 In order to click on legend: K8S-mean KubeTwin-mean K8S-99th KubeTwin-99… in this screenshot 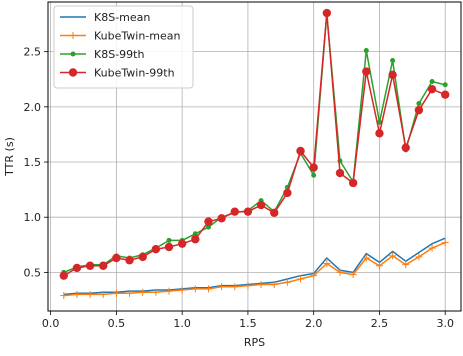, I will do `click(123, 47)`.